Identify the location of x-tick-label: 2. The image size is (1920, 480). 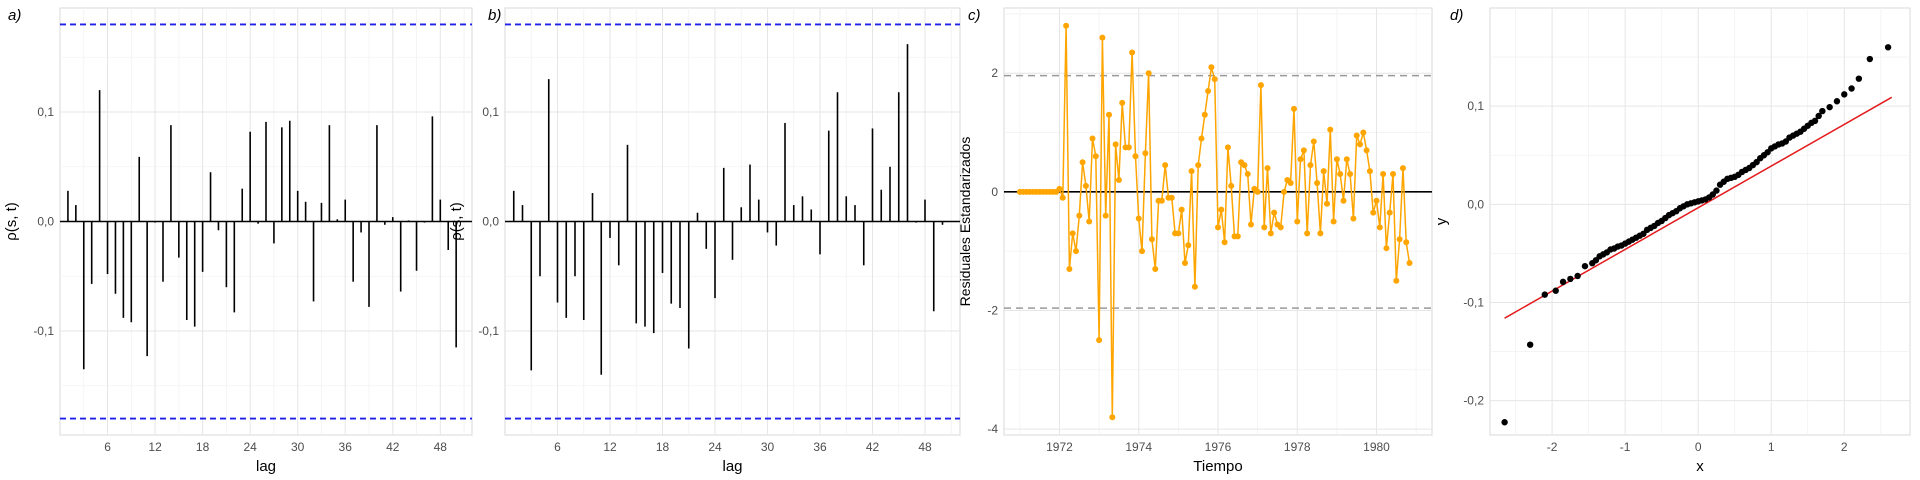
(1844, 447).